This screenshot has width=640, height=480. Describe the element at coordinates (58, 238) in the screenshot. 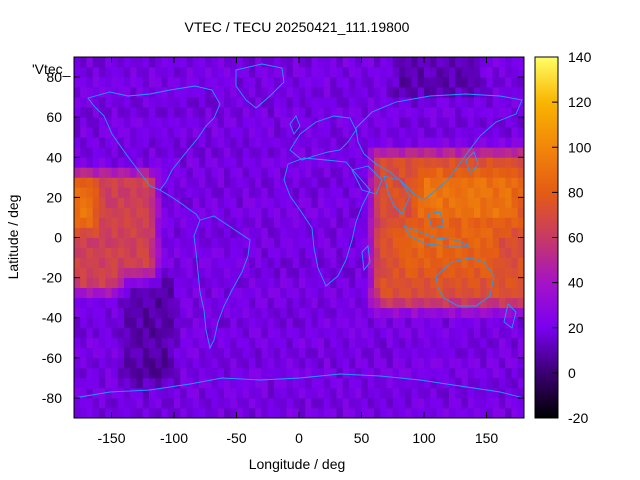

I see `y-tick-label: 0` at that location.